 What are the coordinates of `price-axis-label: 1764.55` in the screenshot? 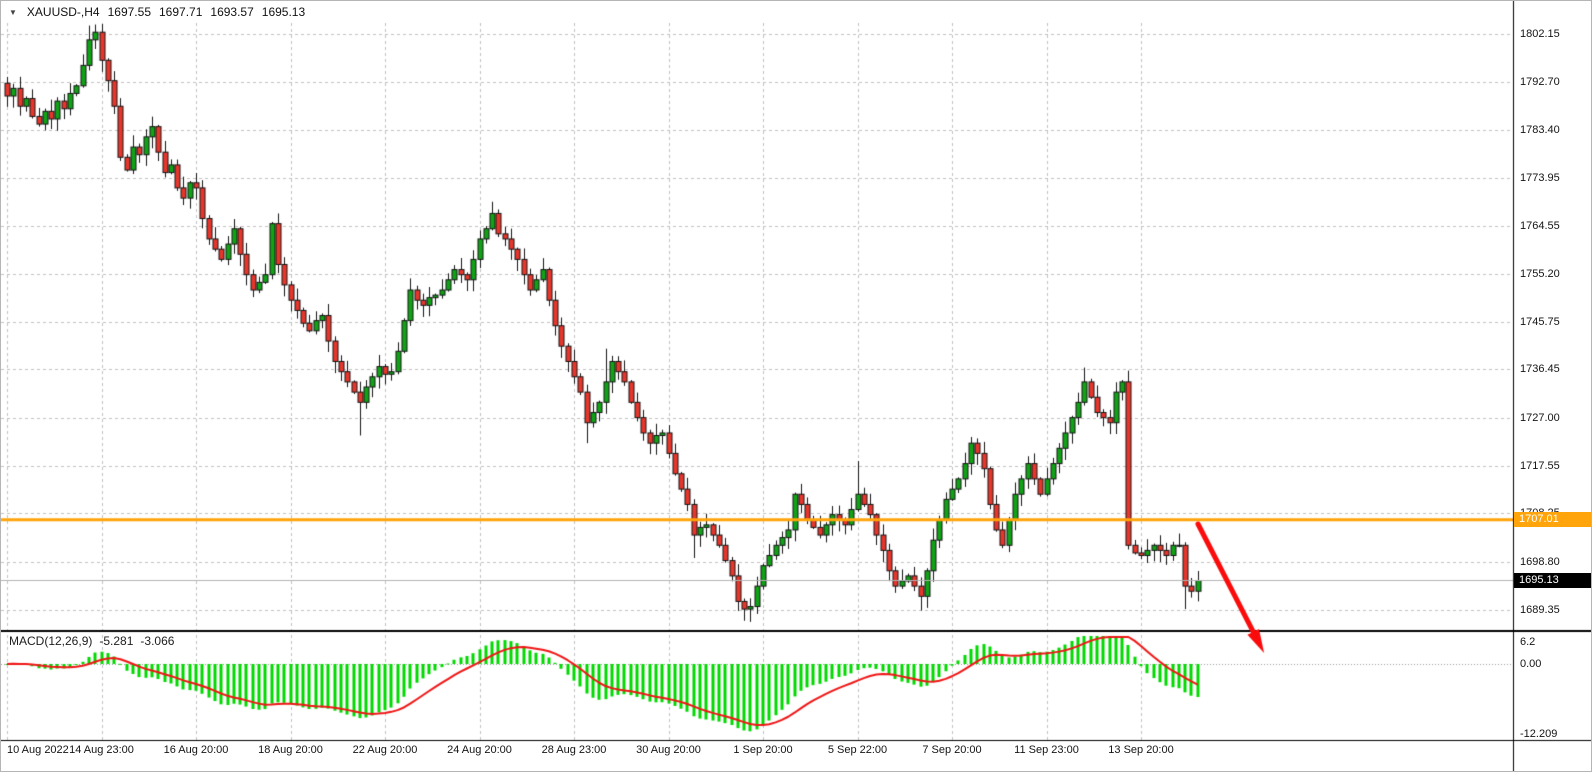 It's located at (1540, 225).